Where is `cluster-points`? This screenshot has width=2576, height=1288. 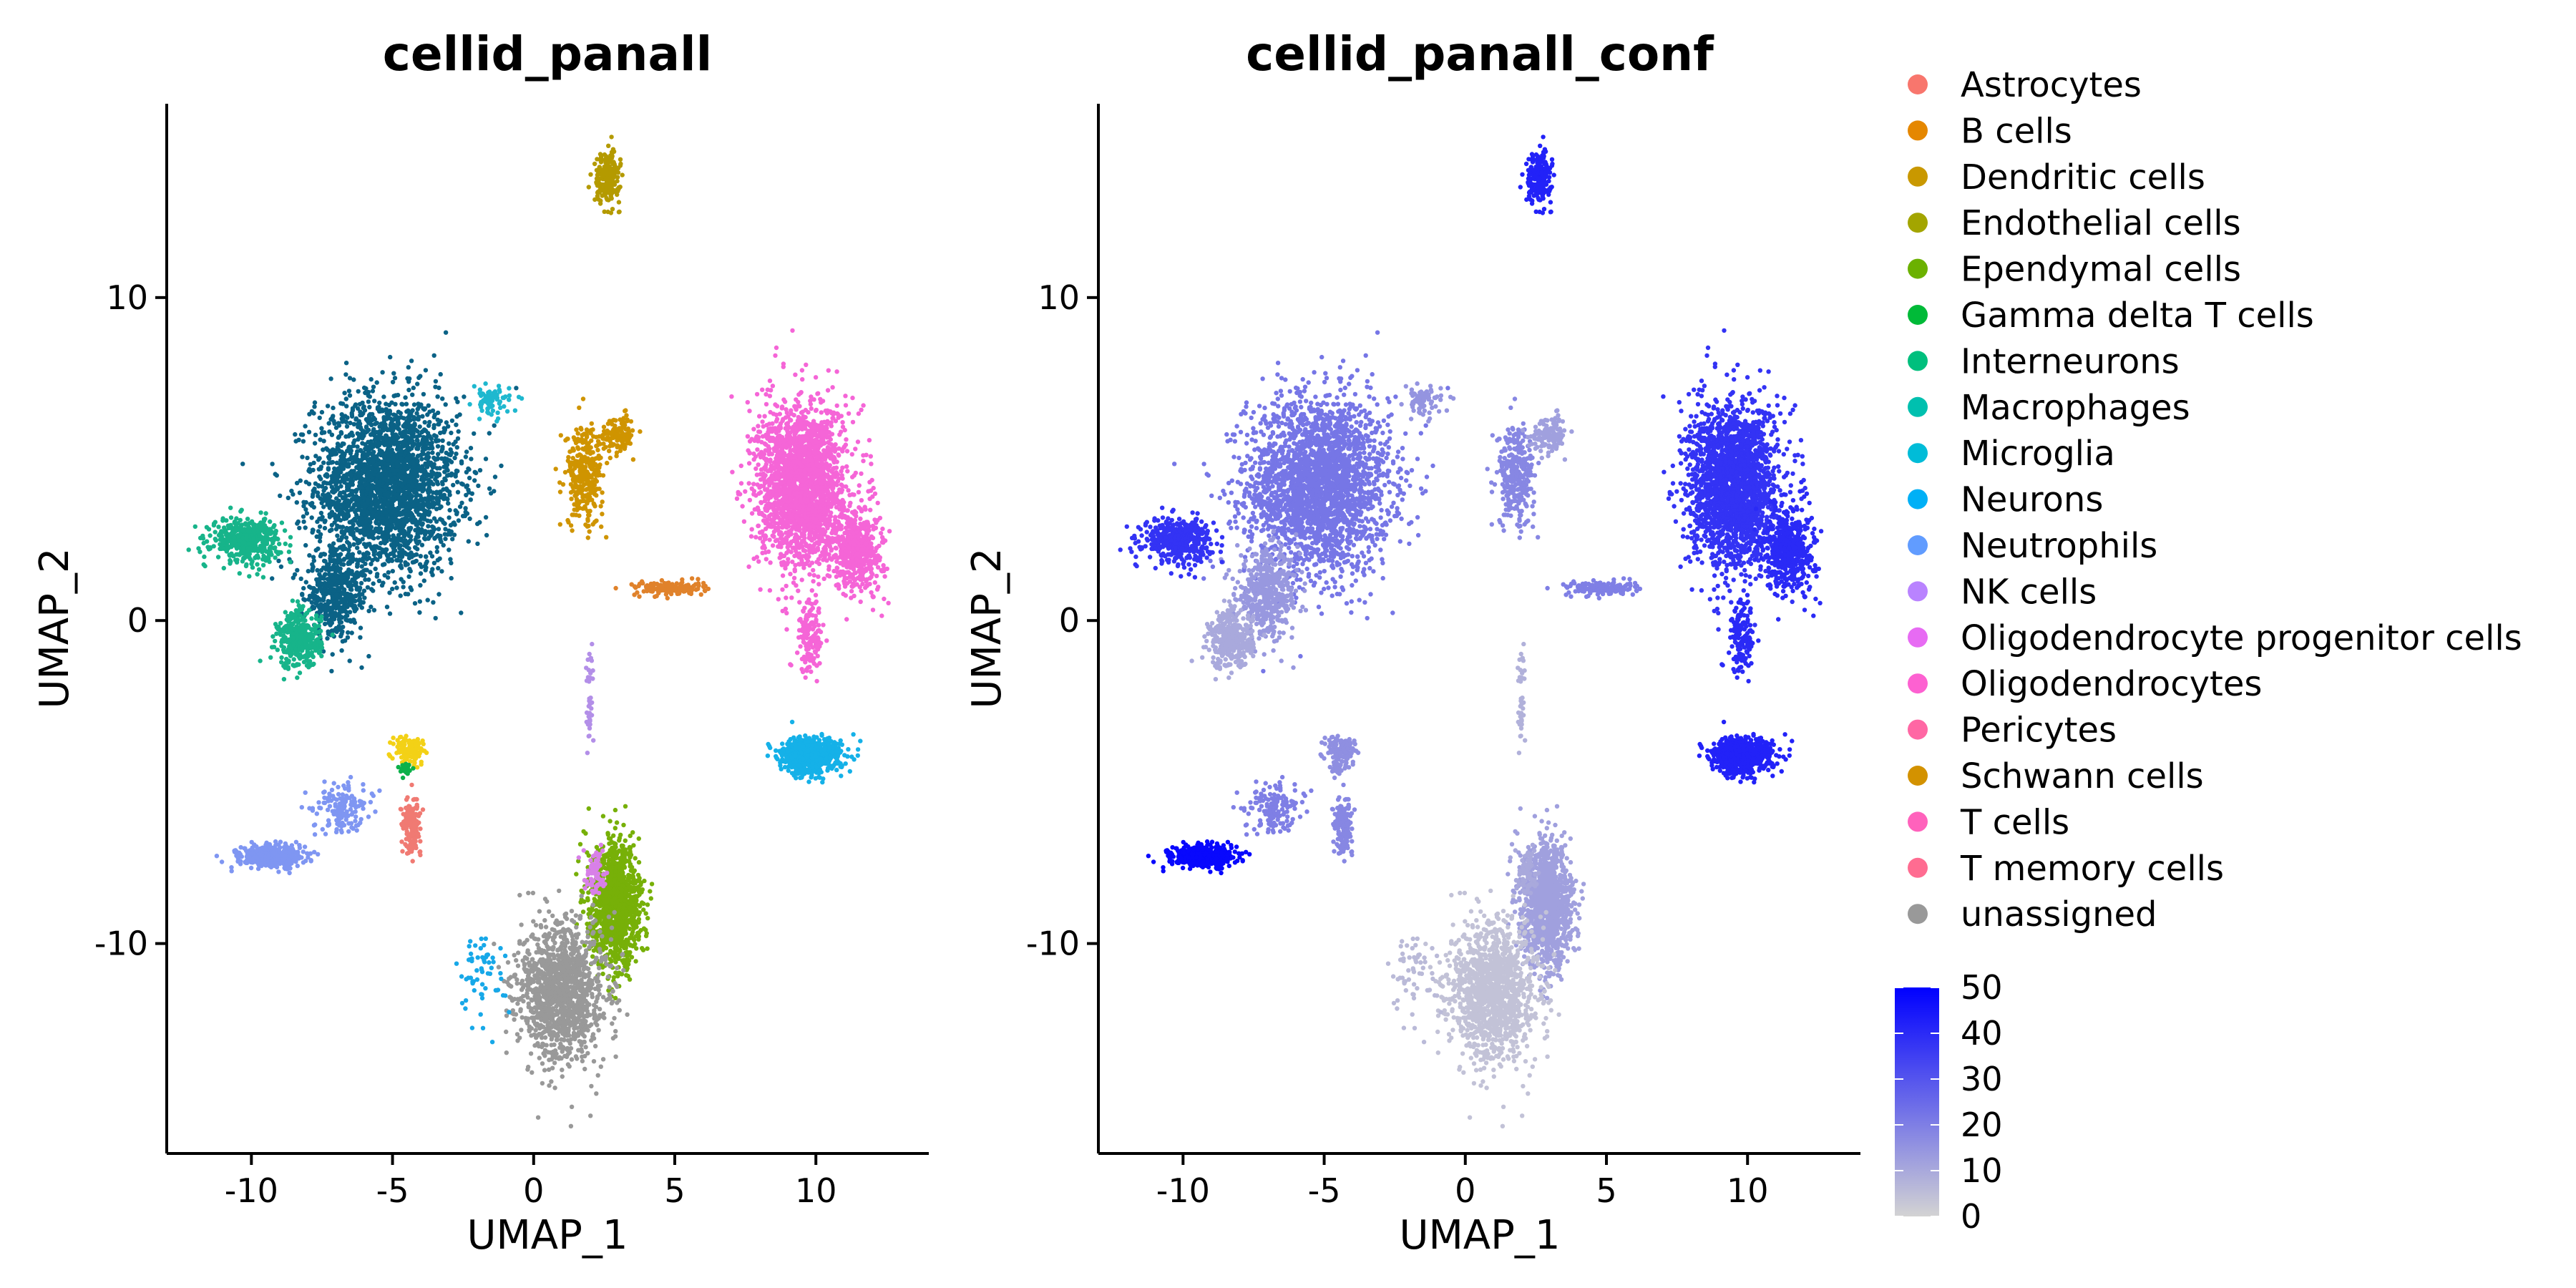 cluster-points is located at coordinates (379, 502).